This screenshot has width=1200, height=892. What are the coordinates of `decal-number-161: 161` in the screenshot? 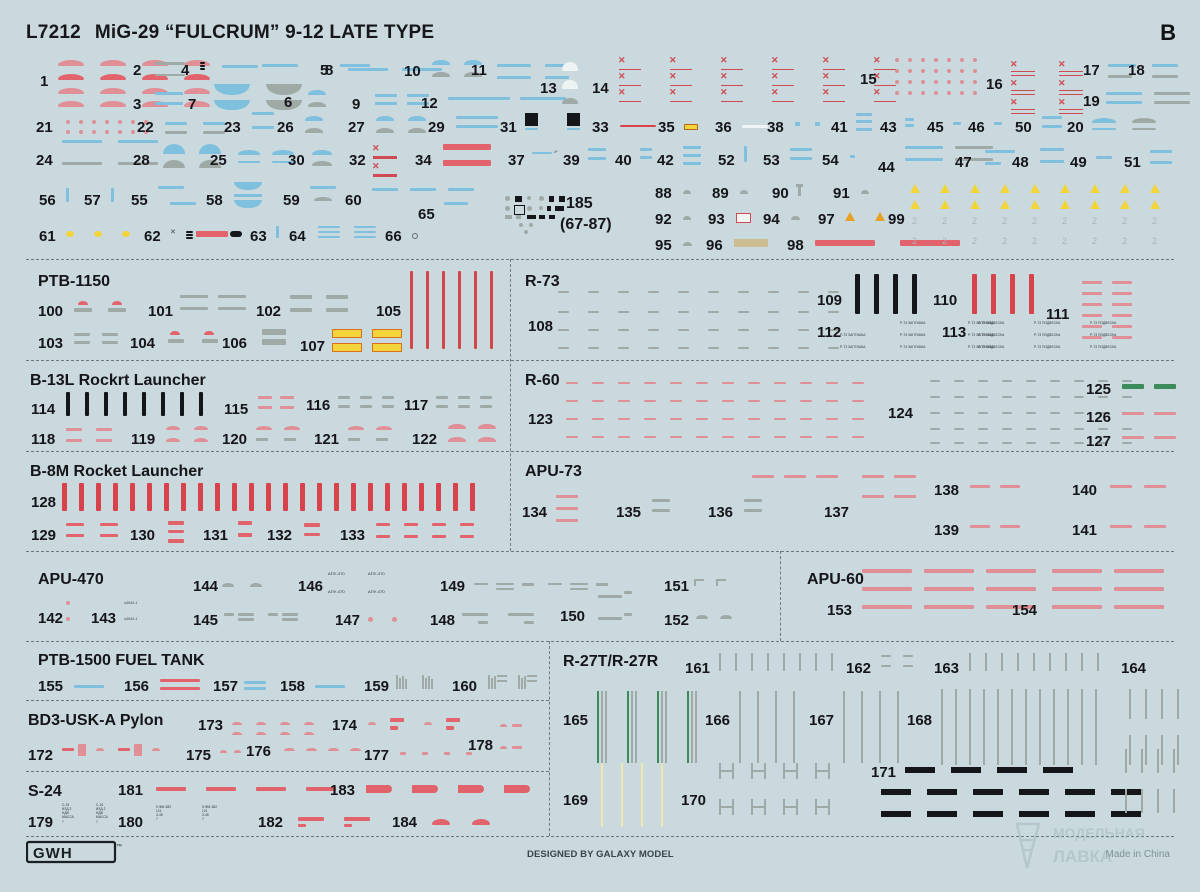 It's located at (698, 668).